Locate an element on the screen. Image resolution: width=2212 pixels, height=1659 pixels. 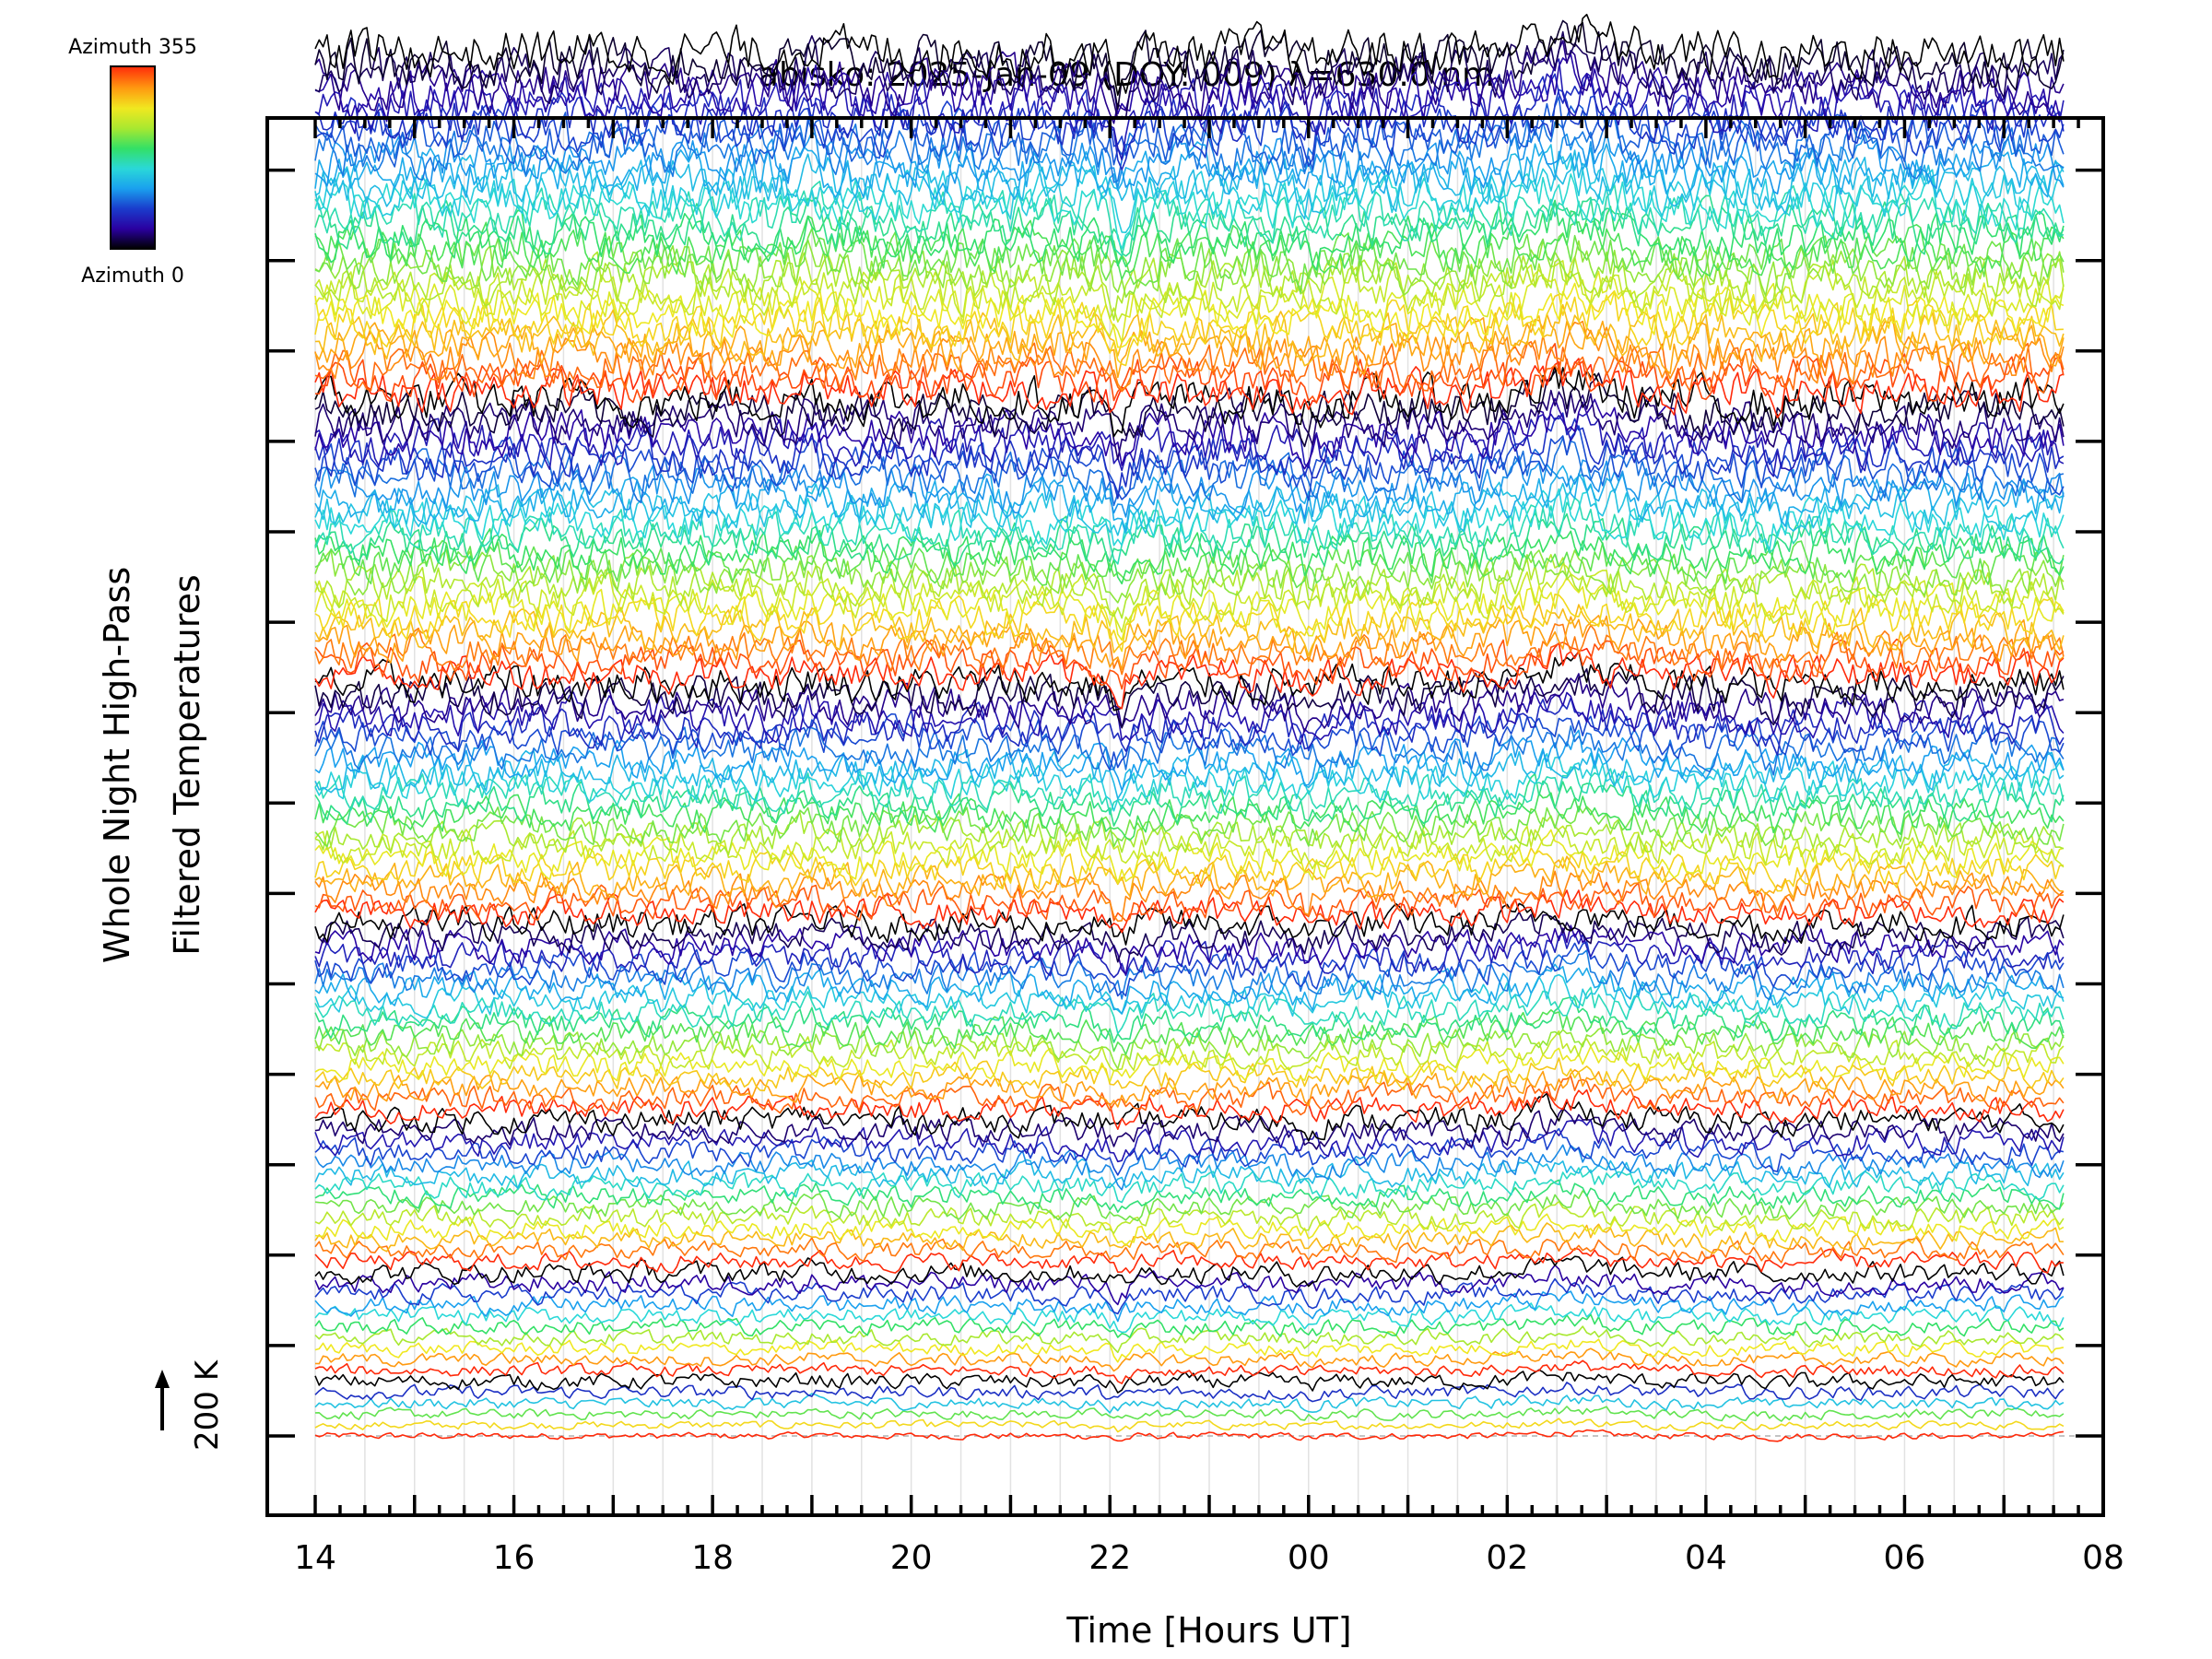
scale-label: 200 K is located at coordinates (207, 1405).